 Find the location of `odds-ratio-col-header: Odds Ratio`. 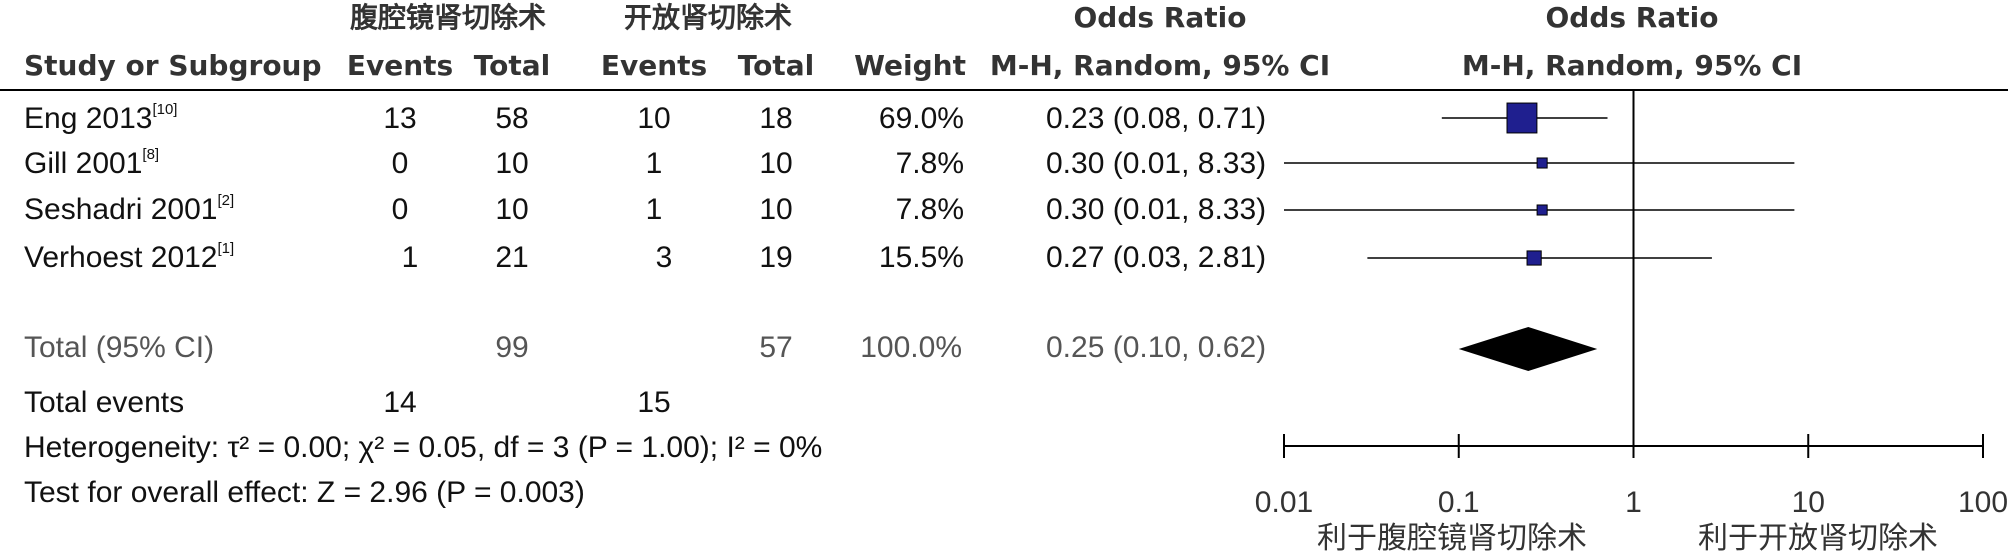

odds-ratio-col-header: Odds Ratio is located at coordinates (1160, 17).